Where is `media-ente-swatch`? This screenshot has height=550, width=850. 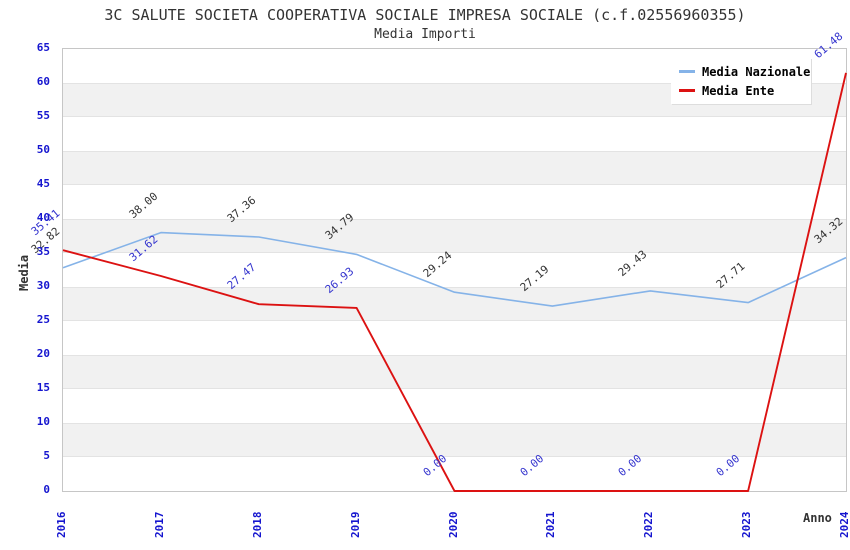 media-ente-swatch is located at coordinates (687, 90).